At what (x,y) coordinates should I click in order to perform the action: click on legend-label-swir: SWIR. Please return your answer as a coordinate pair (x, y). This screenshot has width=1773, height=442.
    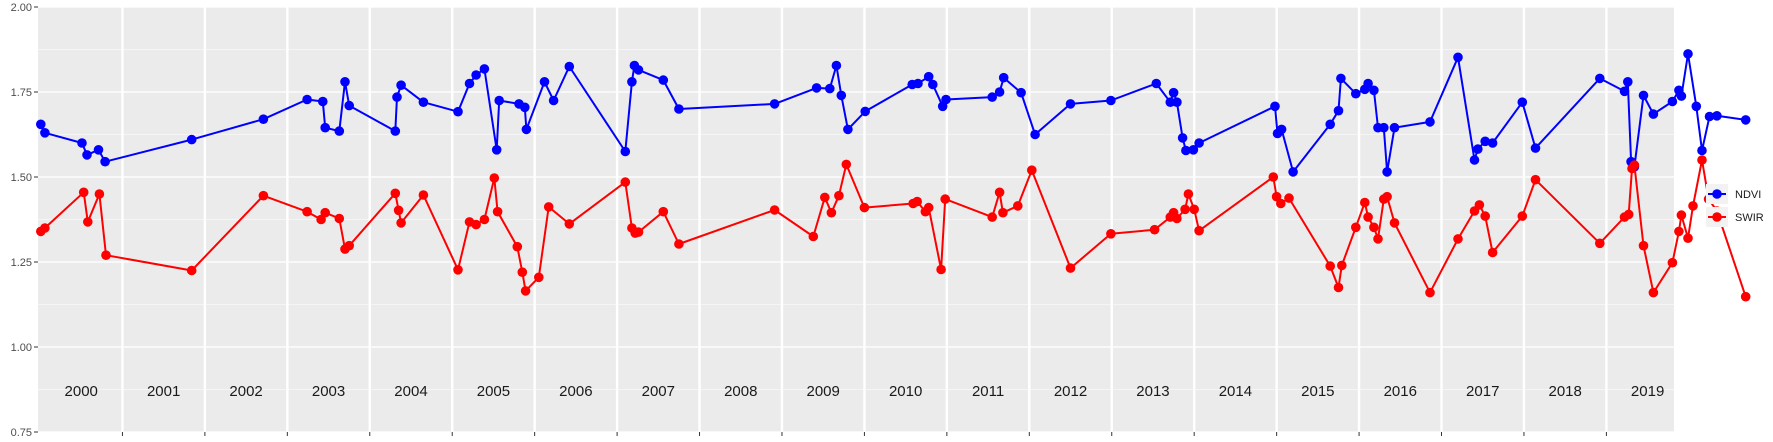
    Looking at the image, I should click on (1749, 218).